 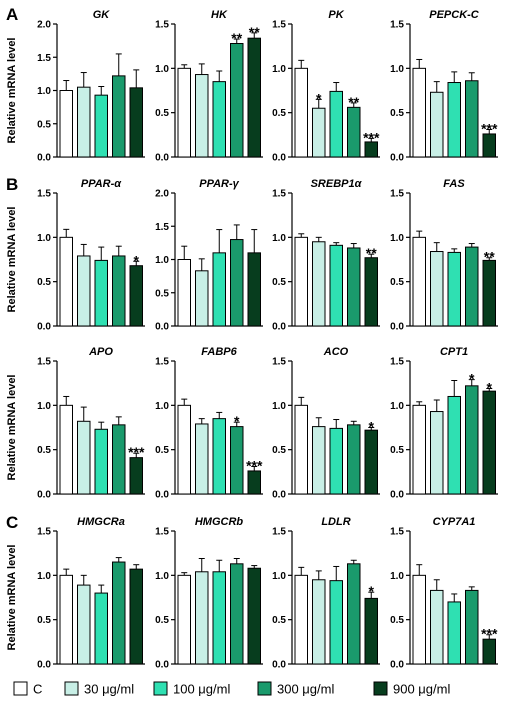 I want to click on chart-cyp7a1: CYP7A1 0.0 0.5 1.0 1.5 ***, so click(x=444, y=593).